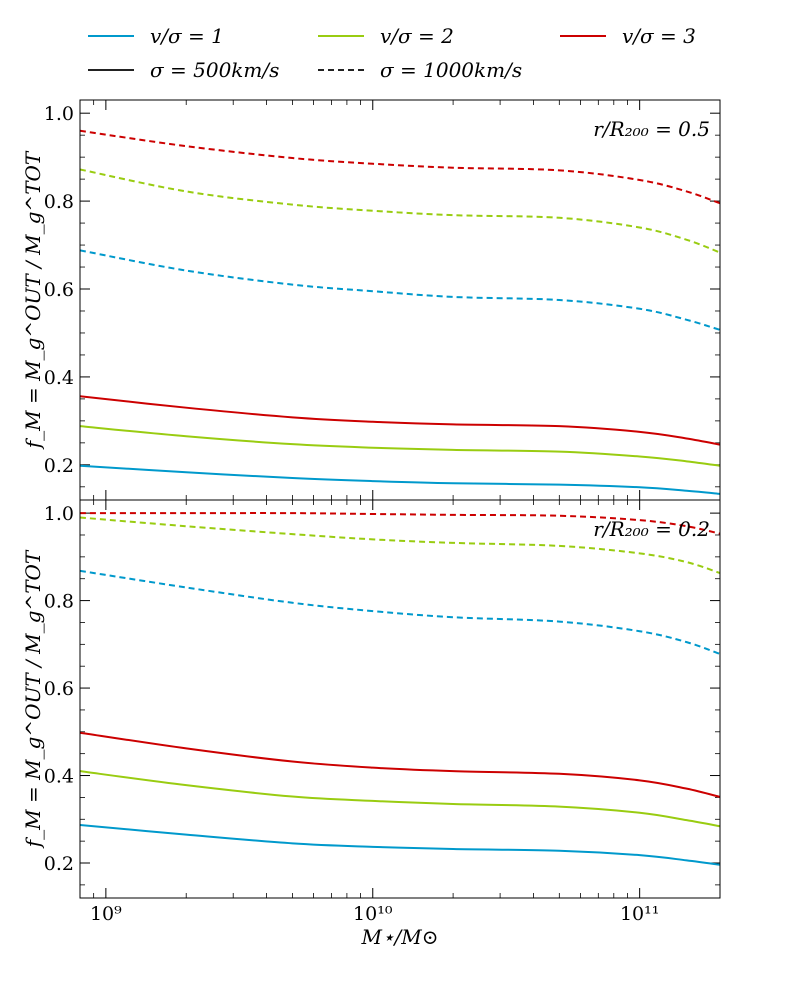  What do you see at coordinates (214, 70) in the screenshot?
I see `legend-style-label-1: σ = 500km/s` at bounding box center [214, 70].